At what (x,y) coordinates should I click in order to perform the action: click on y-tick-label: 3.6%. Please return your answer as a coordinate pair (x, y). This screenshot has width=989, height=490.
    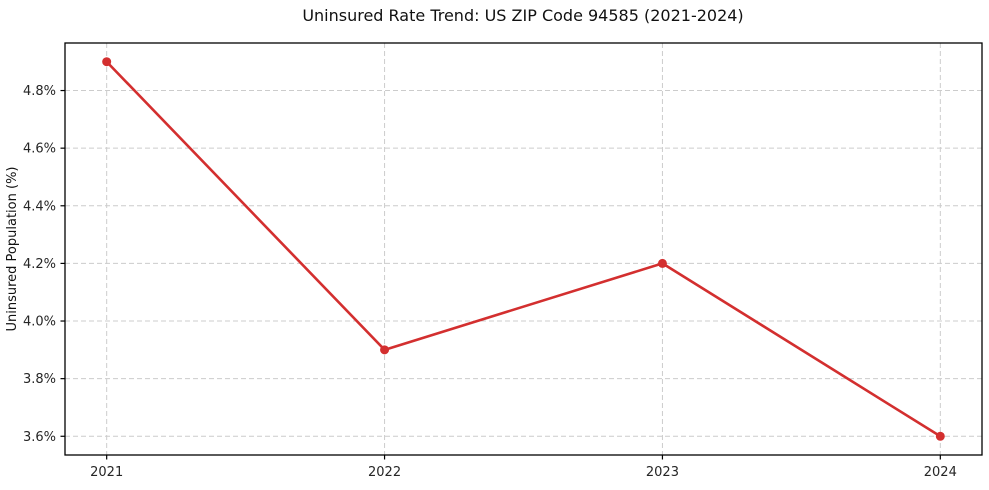
    Looking at the image, I should click on (39, 437).